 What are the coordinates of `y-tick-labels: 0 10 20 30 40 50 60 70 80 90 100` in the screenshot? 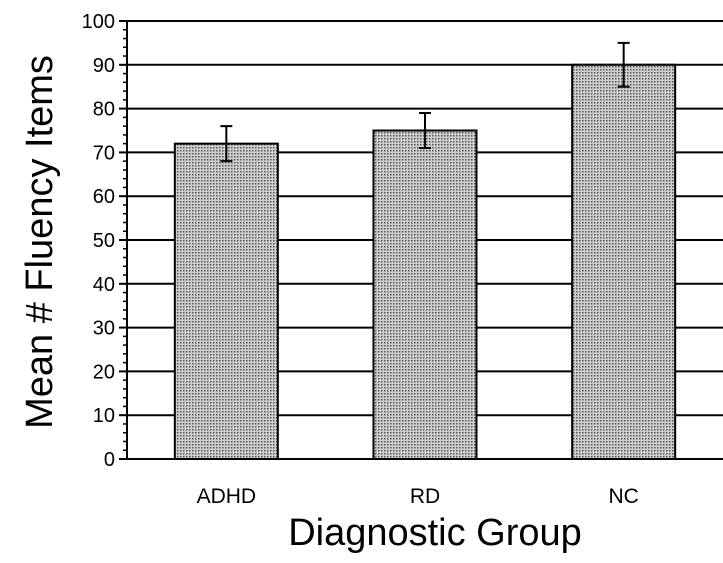 It's located at (98, 241).